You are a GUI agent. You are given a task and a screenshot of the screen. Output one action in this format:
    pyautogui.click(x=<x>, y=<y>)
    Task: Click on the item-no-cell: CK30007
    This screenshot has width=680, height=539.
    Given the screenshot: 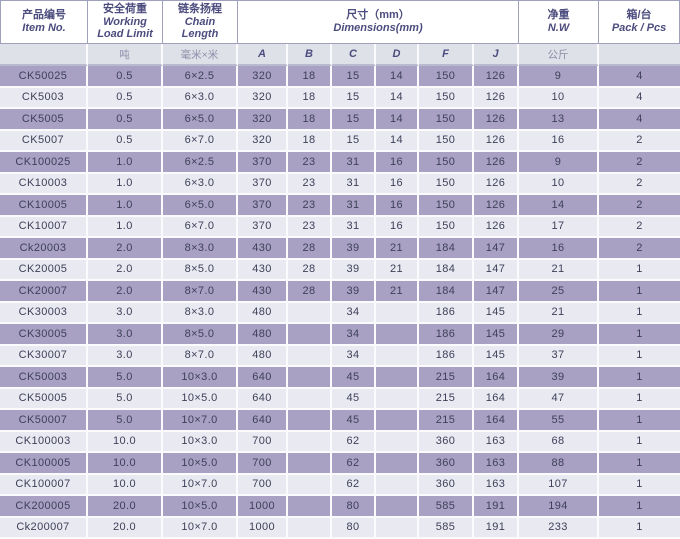 What is the action you would take?
    pyautogui.click(x=44, y=357)
    